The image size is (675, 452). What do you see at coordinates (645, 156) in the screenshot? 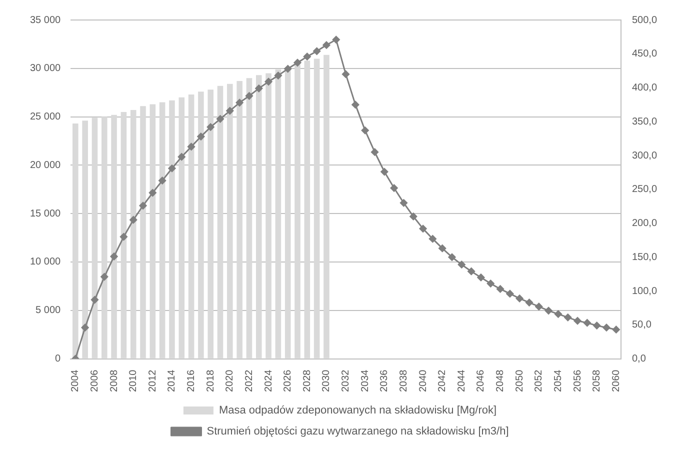
I see `y2-tick-label: 300,0` at bounding box center [645, 156].